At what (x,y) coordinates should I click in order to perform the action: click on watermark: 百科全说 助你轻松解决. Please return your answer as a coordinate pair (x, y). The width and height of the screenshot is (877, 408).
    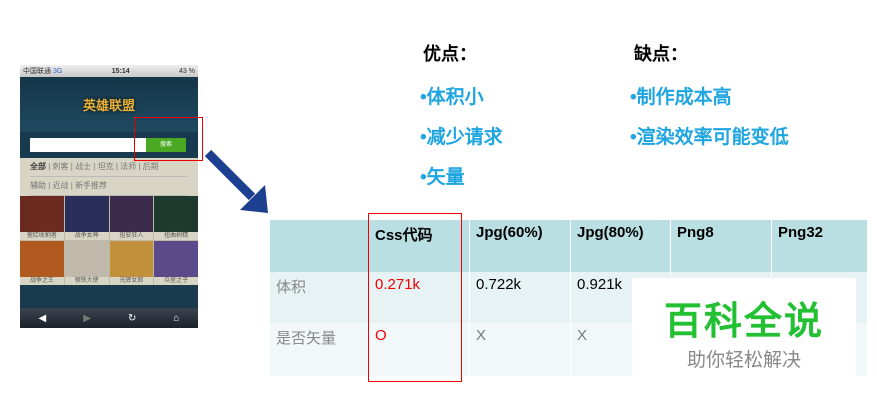
    Looking at the image, I should click on (744, 327).